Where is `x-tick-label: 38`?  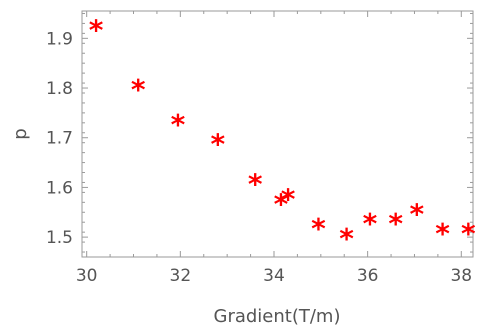 x-tick-label: 38 is located at coordinates (461, 276).